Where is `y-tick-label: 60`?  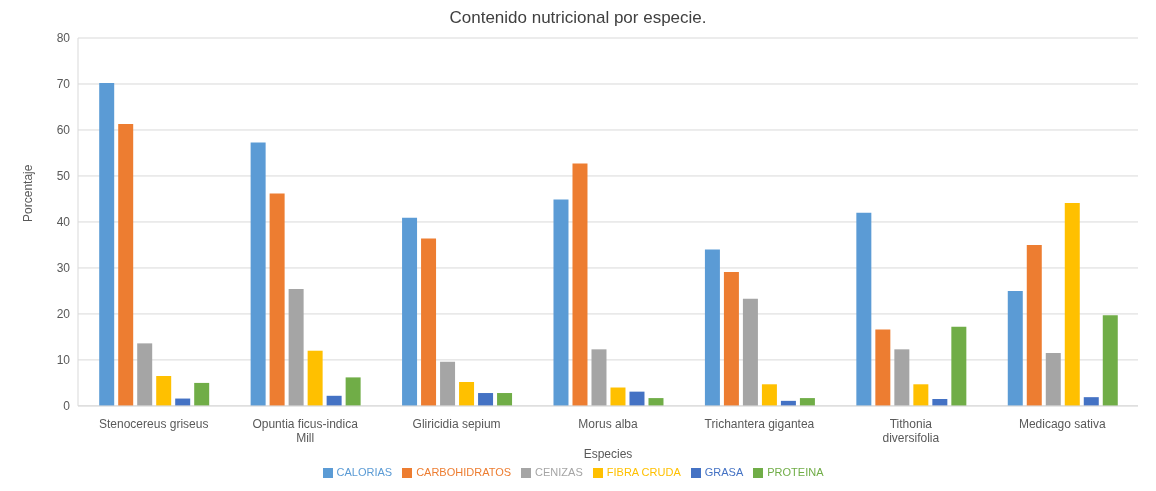
y-tick-label: 60 is located at coordinates (63, 130).